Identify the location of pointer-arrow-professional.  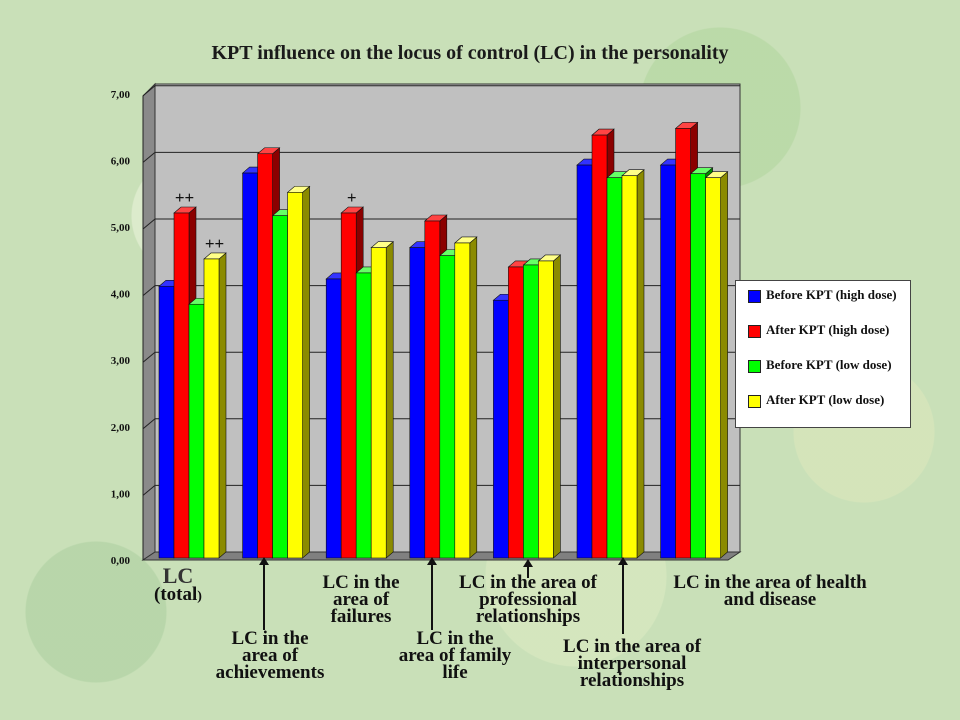
(528, 568).